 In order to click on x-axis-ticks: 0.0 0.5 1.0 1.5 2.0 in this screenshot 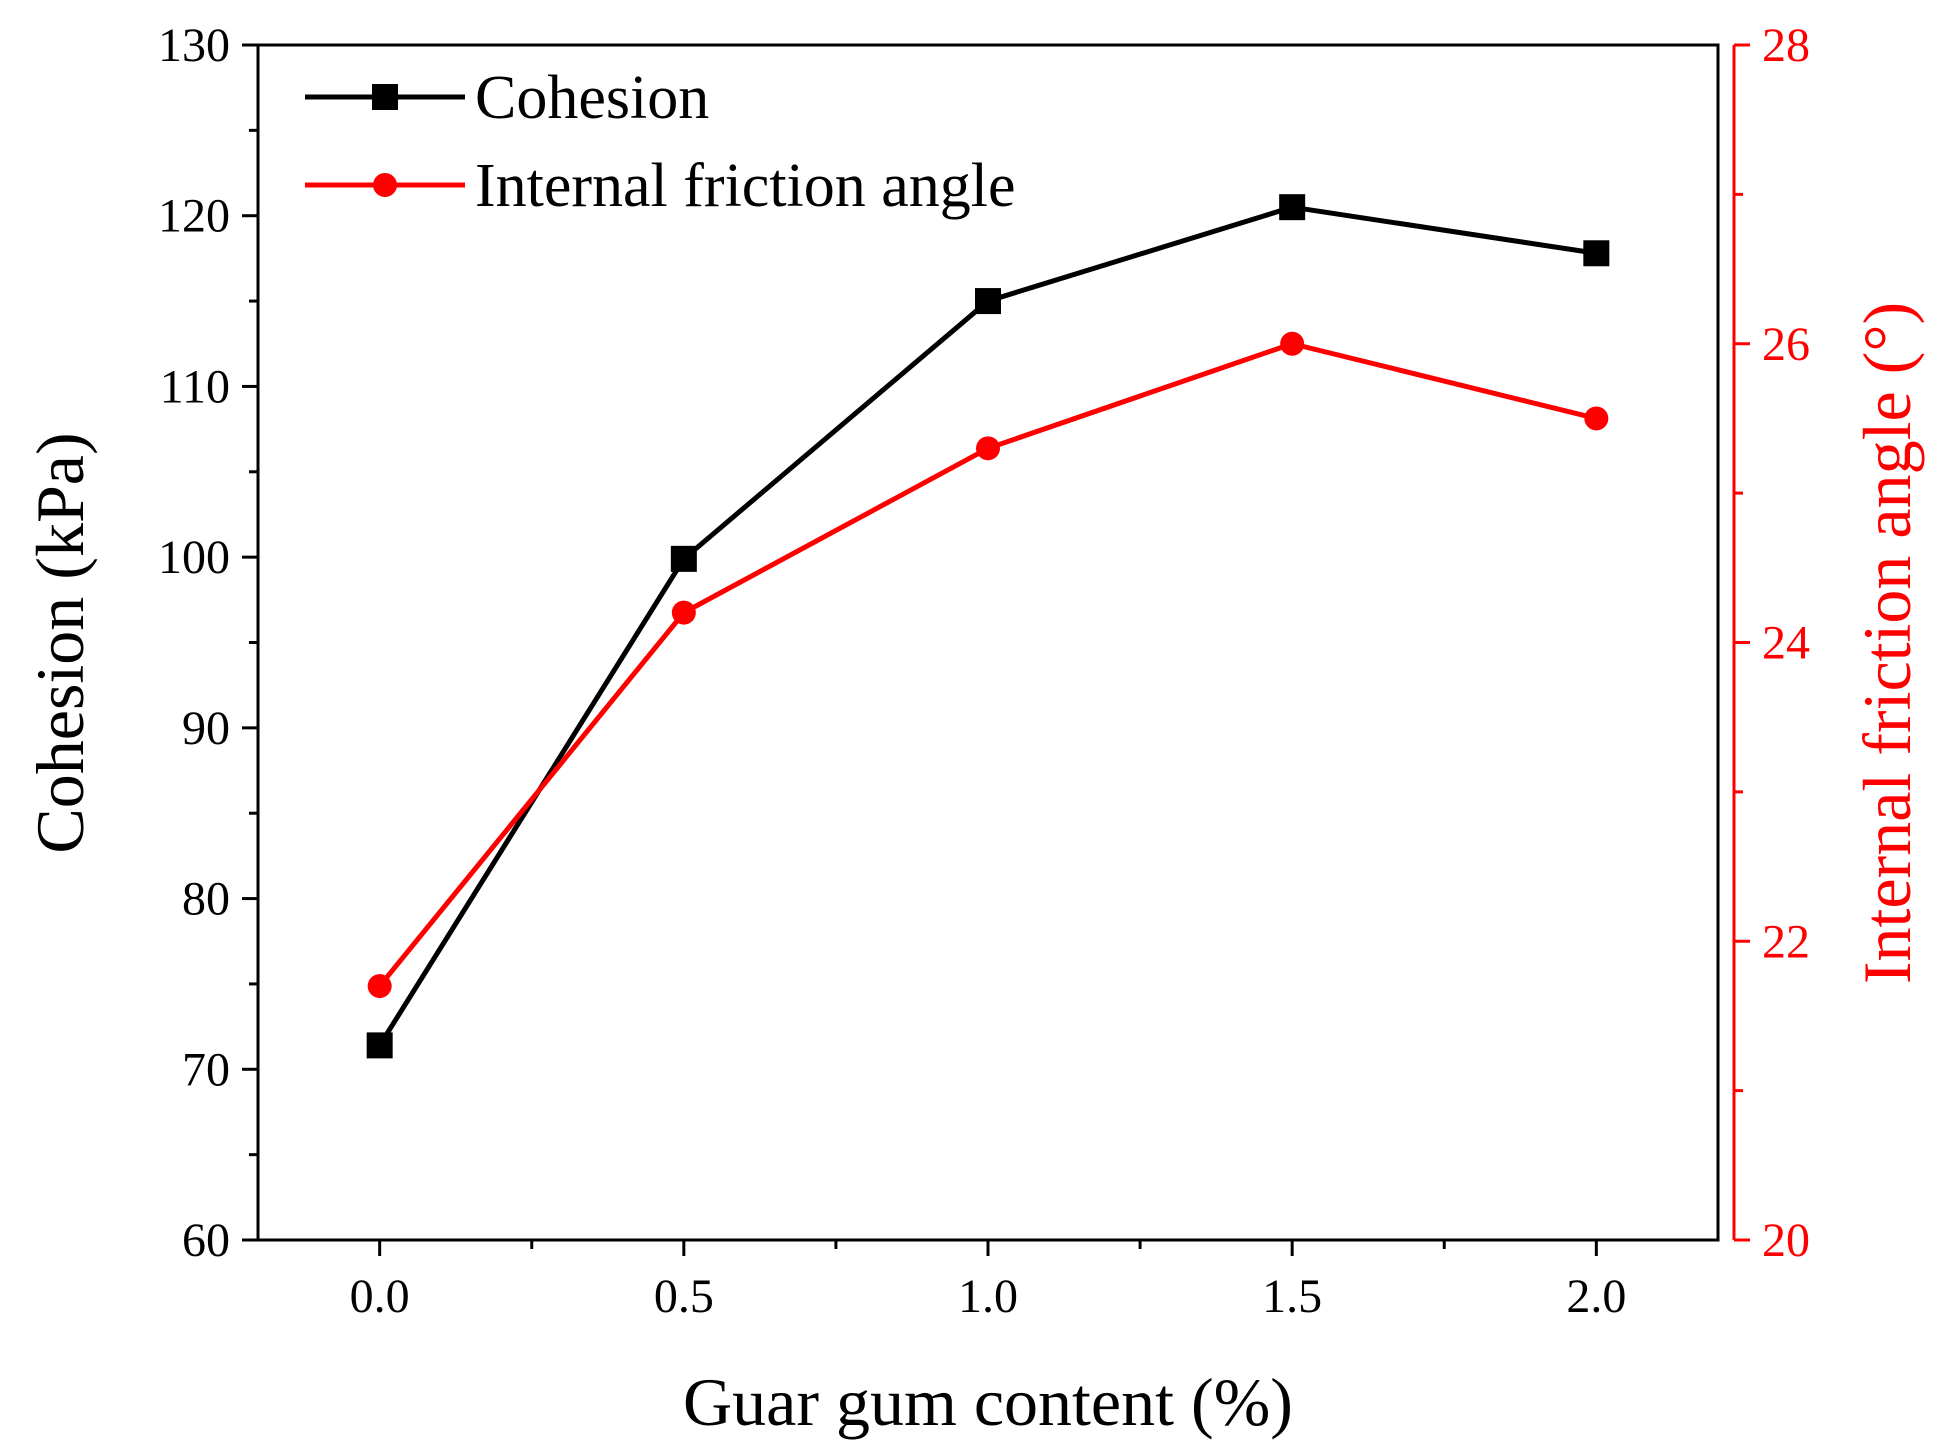, I will do `click(988, 1281)`.